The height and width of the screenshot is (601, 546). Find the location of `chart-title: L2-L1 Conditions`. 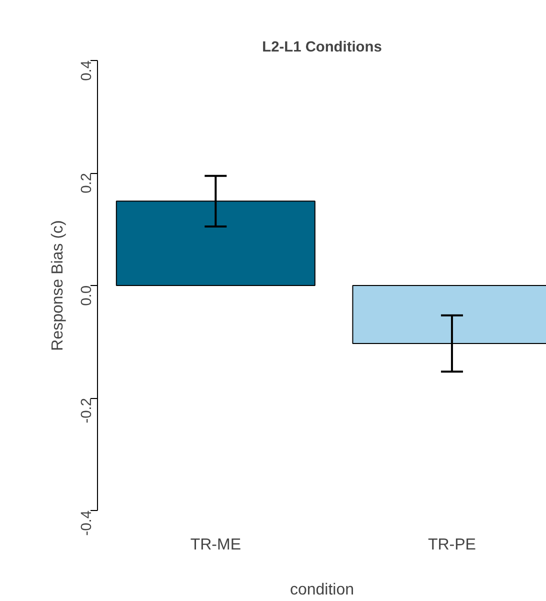

chart-title: L2-L1 Conditions is located at coordinates (322, 48).